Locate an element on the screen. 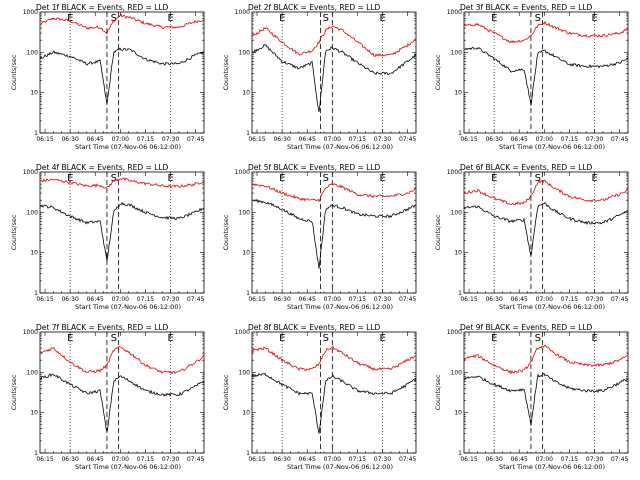 Image resolution: width=640 pixels, height=480 pixels. panel-title: Det 5f BLACK = Events, RED = LLD is located at coordinates (314, 167).